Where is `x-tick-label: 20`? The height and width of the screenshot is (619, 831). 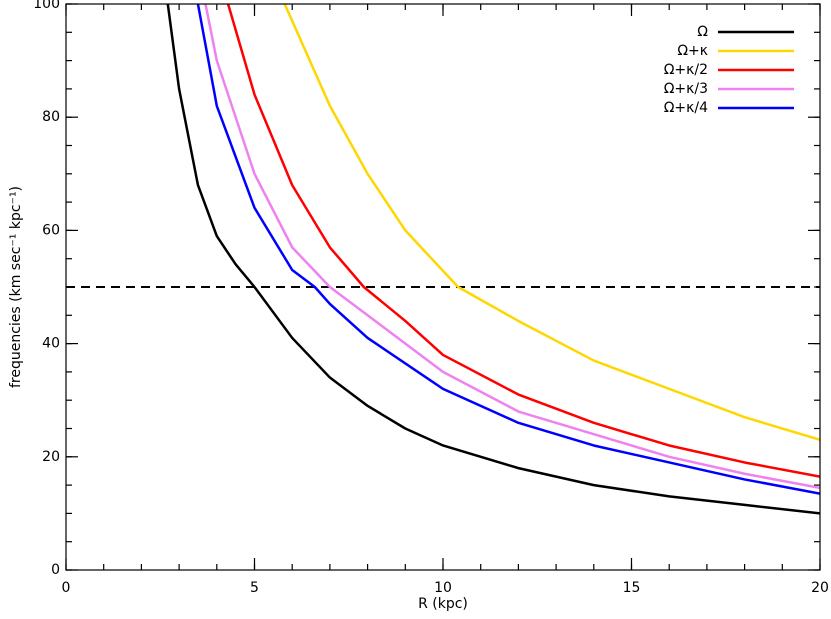 x-tick-label: 20 is located at coordinates (820, 588).